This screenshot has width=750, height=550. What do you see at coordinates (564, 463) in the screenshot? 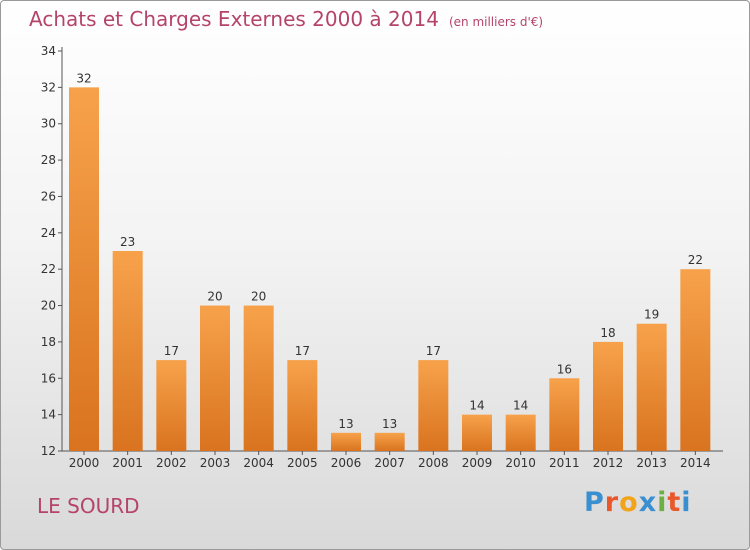
I see `x-tick-label: 2011` at bounding box center [564, 463].